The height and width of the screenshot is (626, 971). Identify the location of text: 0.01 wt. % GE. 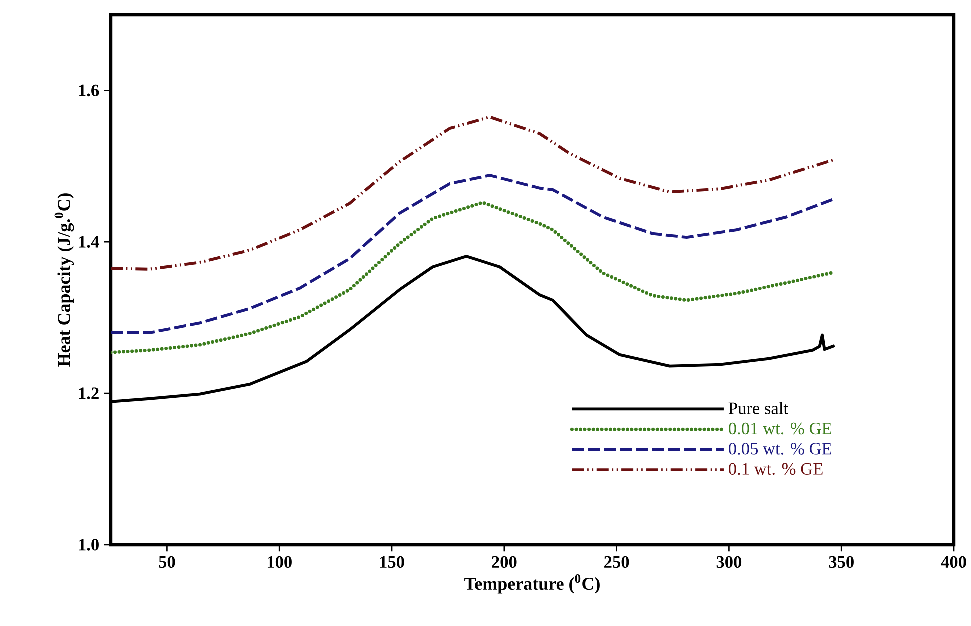
(780, 428).